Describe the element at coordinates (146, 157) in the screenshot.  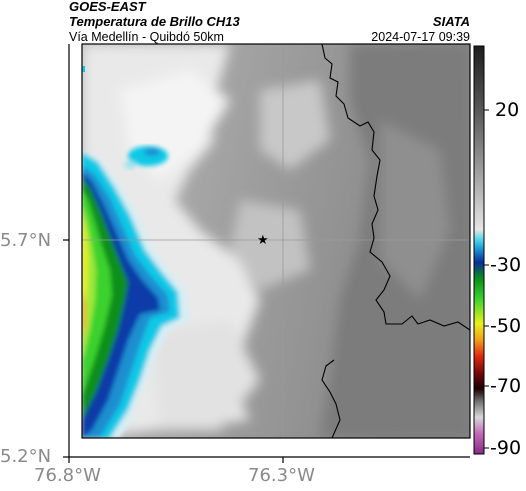
I see `small-cloud-blob` at that location.